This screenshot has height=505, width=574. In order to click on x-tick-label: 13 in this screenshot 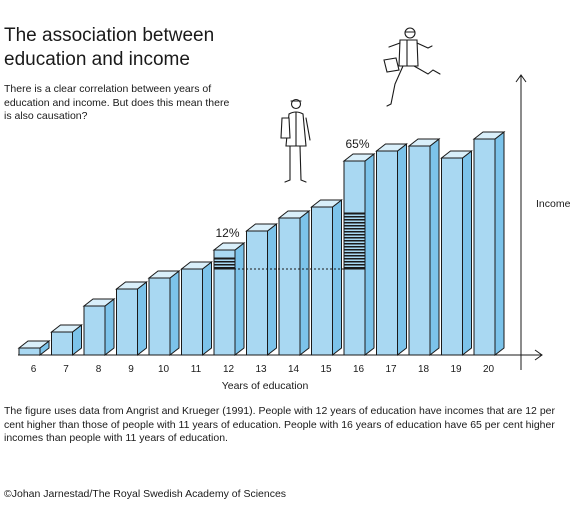, I will do `click(261, 369)`.